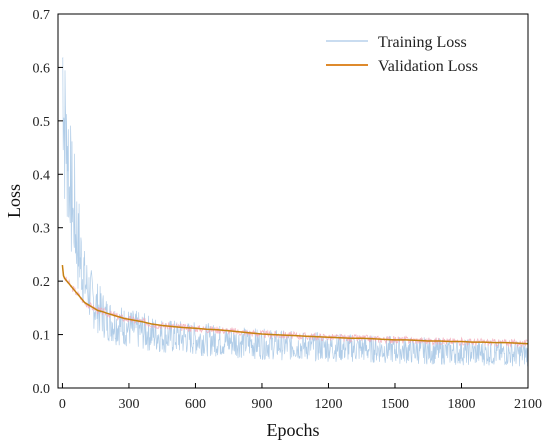  What do you see at coordinates (42, 229) in the screenshot?
I see `y-tick-label: 0.3` at bounding box center [42, 229].